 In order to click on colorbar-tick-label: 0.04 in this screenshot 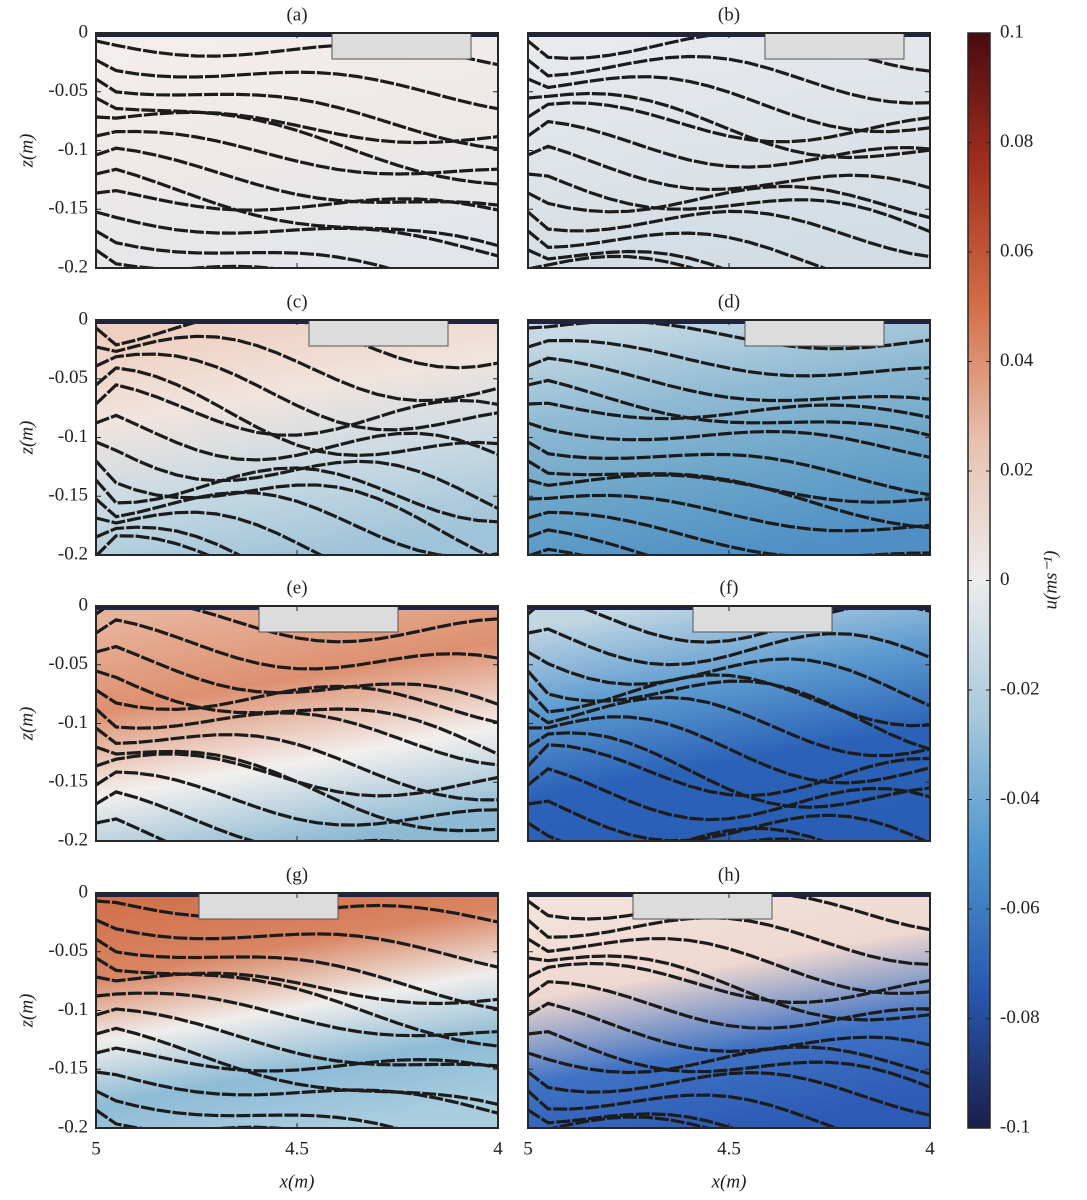, I will do `click(1017, 360)`.